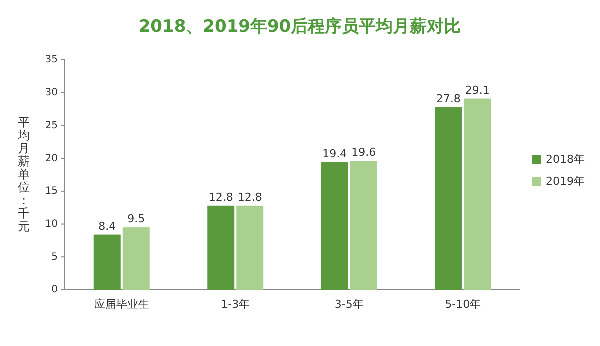  What do you see at coordinates (51, 126) in the screenshot?
I see `y-tick-label: 25` at bounding box center [51, 126].